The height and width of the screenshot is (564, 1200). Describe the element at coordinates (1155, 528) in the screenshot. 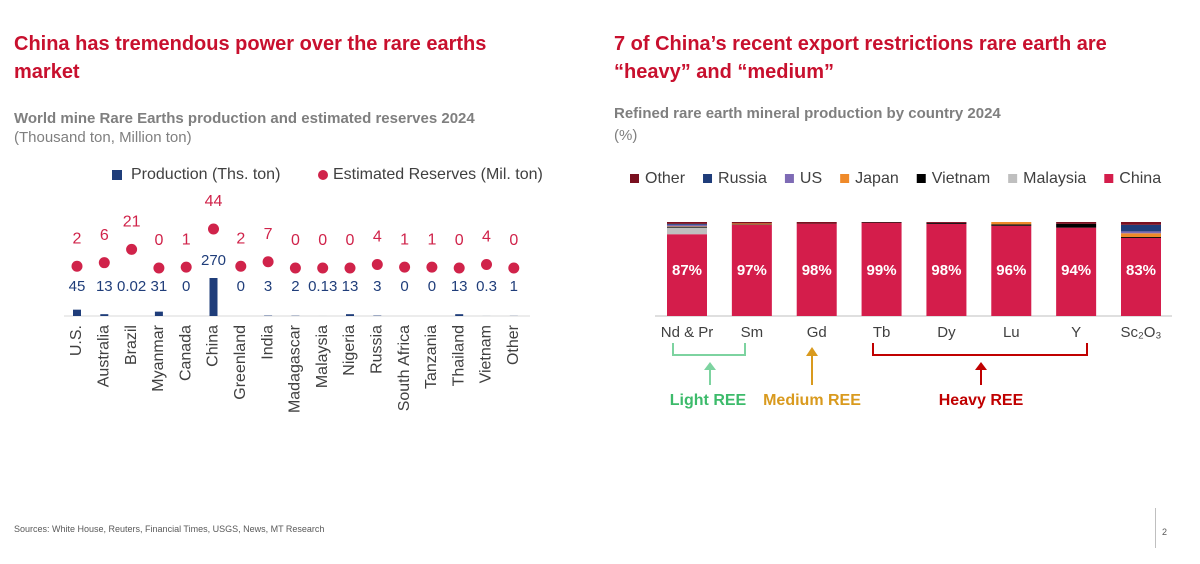

I see `divider` at that location.